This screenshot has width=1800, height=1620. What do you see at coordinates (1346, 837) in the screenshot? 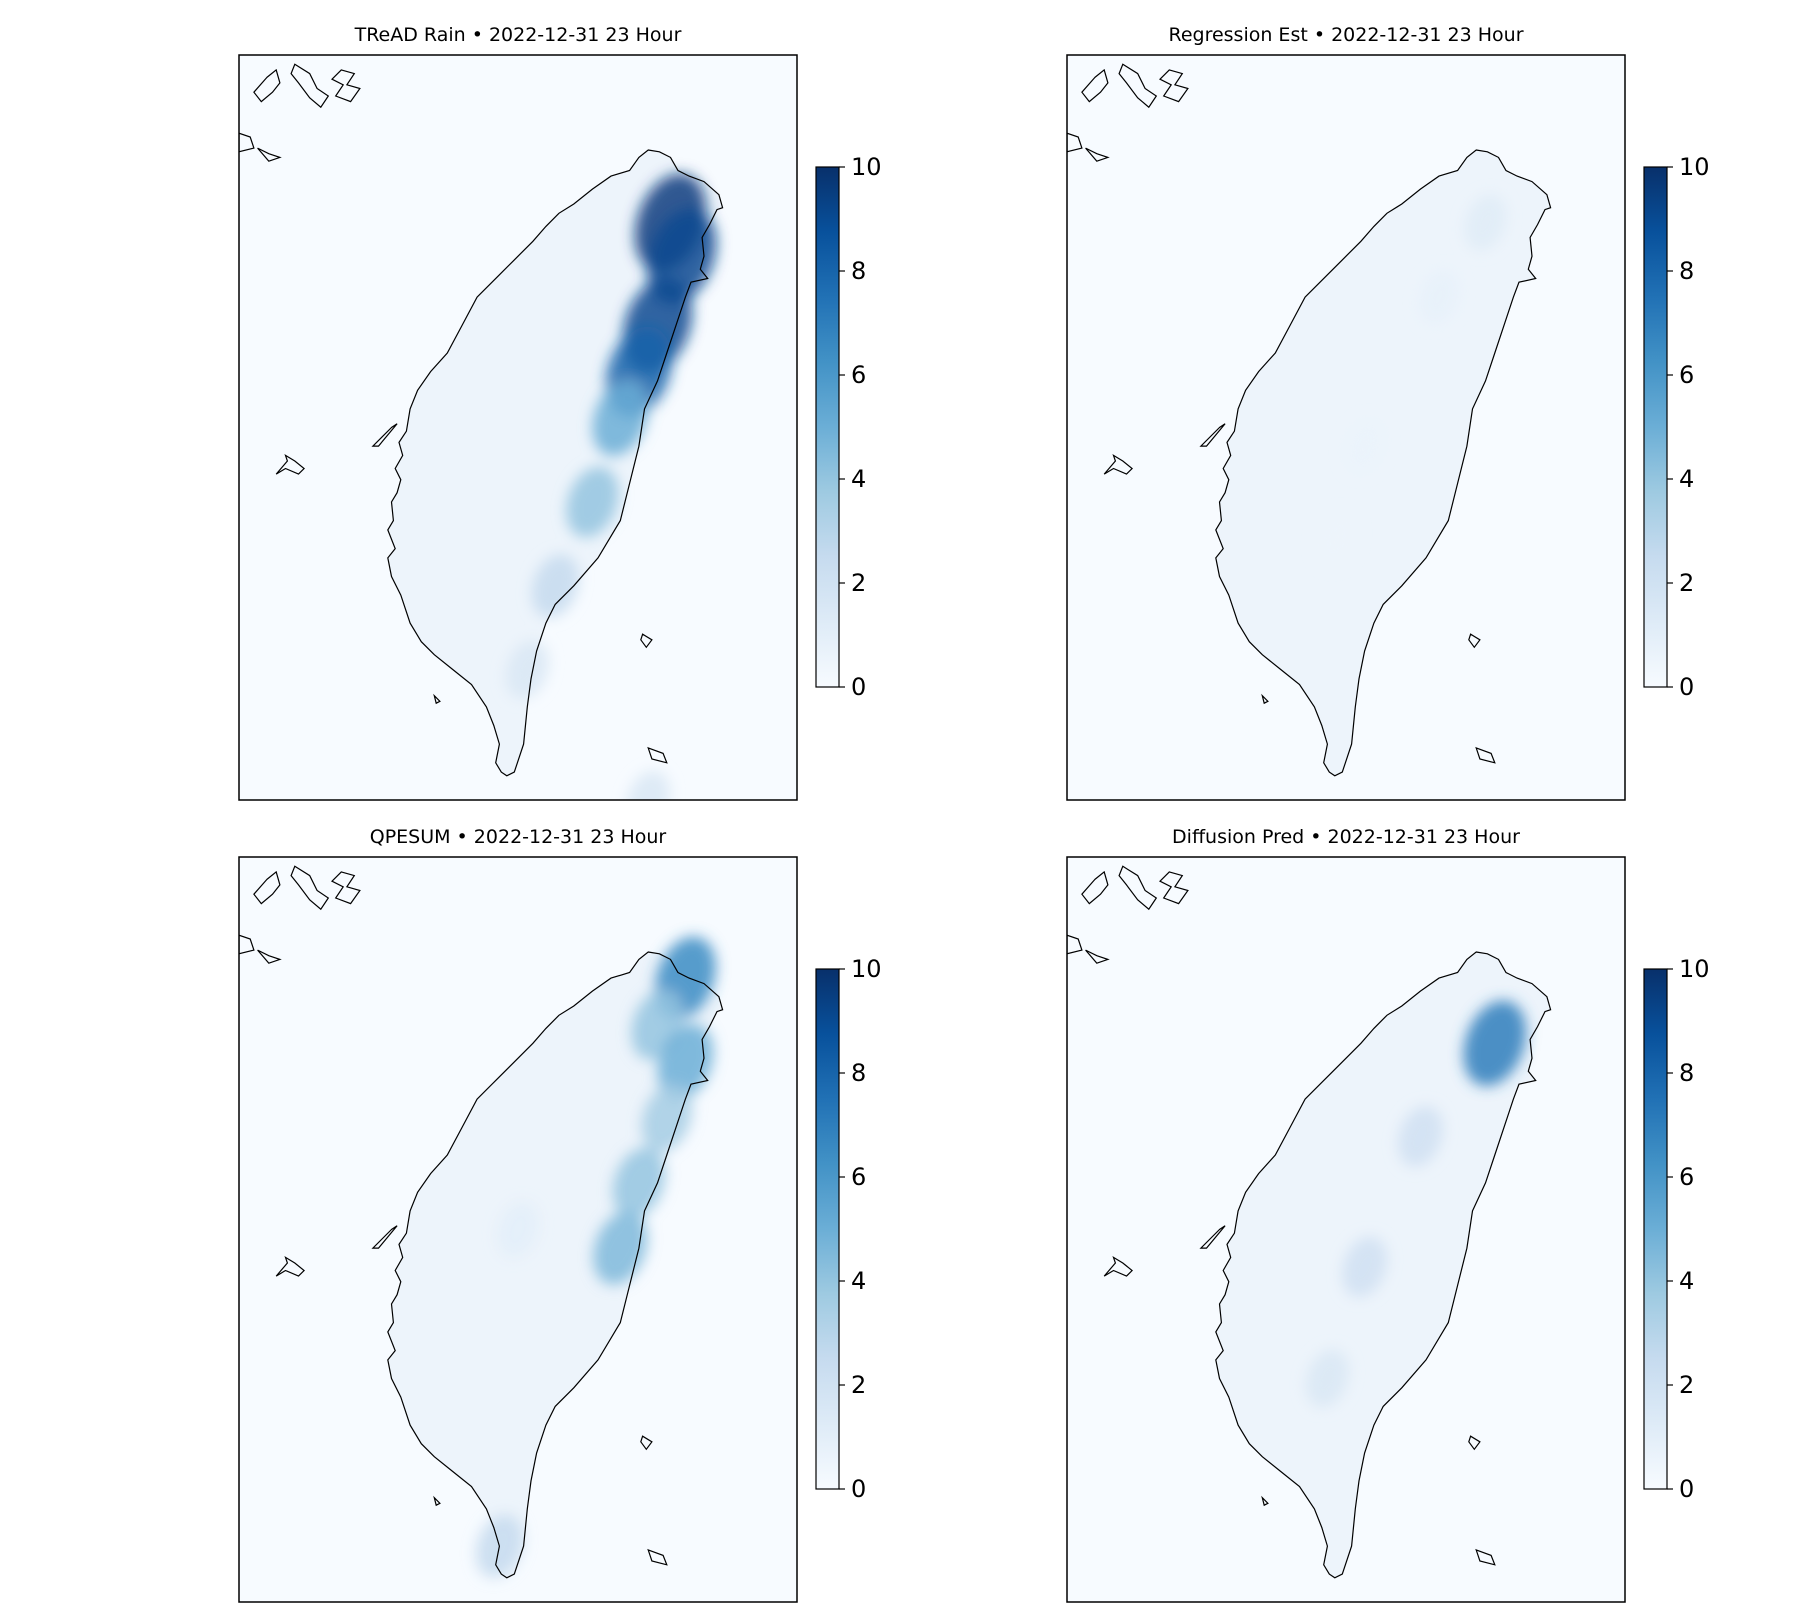
I see `panel-title: Diffusion Pred • 2022-12-31 23 Hour` at bounding box center [1346, 837].